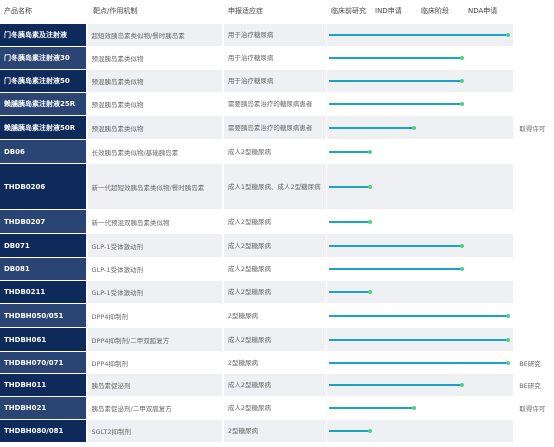  I want to click on table-row: THDBH050/051 DPP4抑制剂 2型糖尿病, so click(277, 315).